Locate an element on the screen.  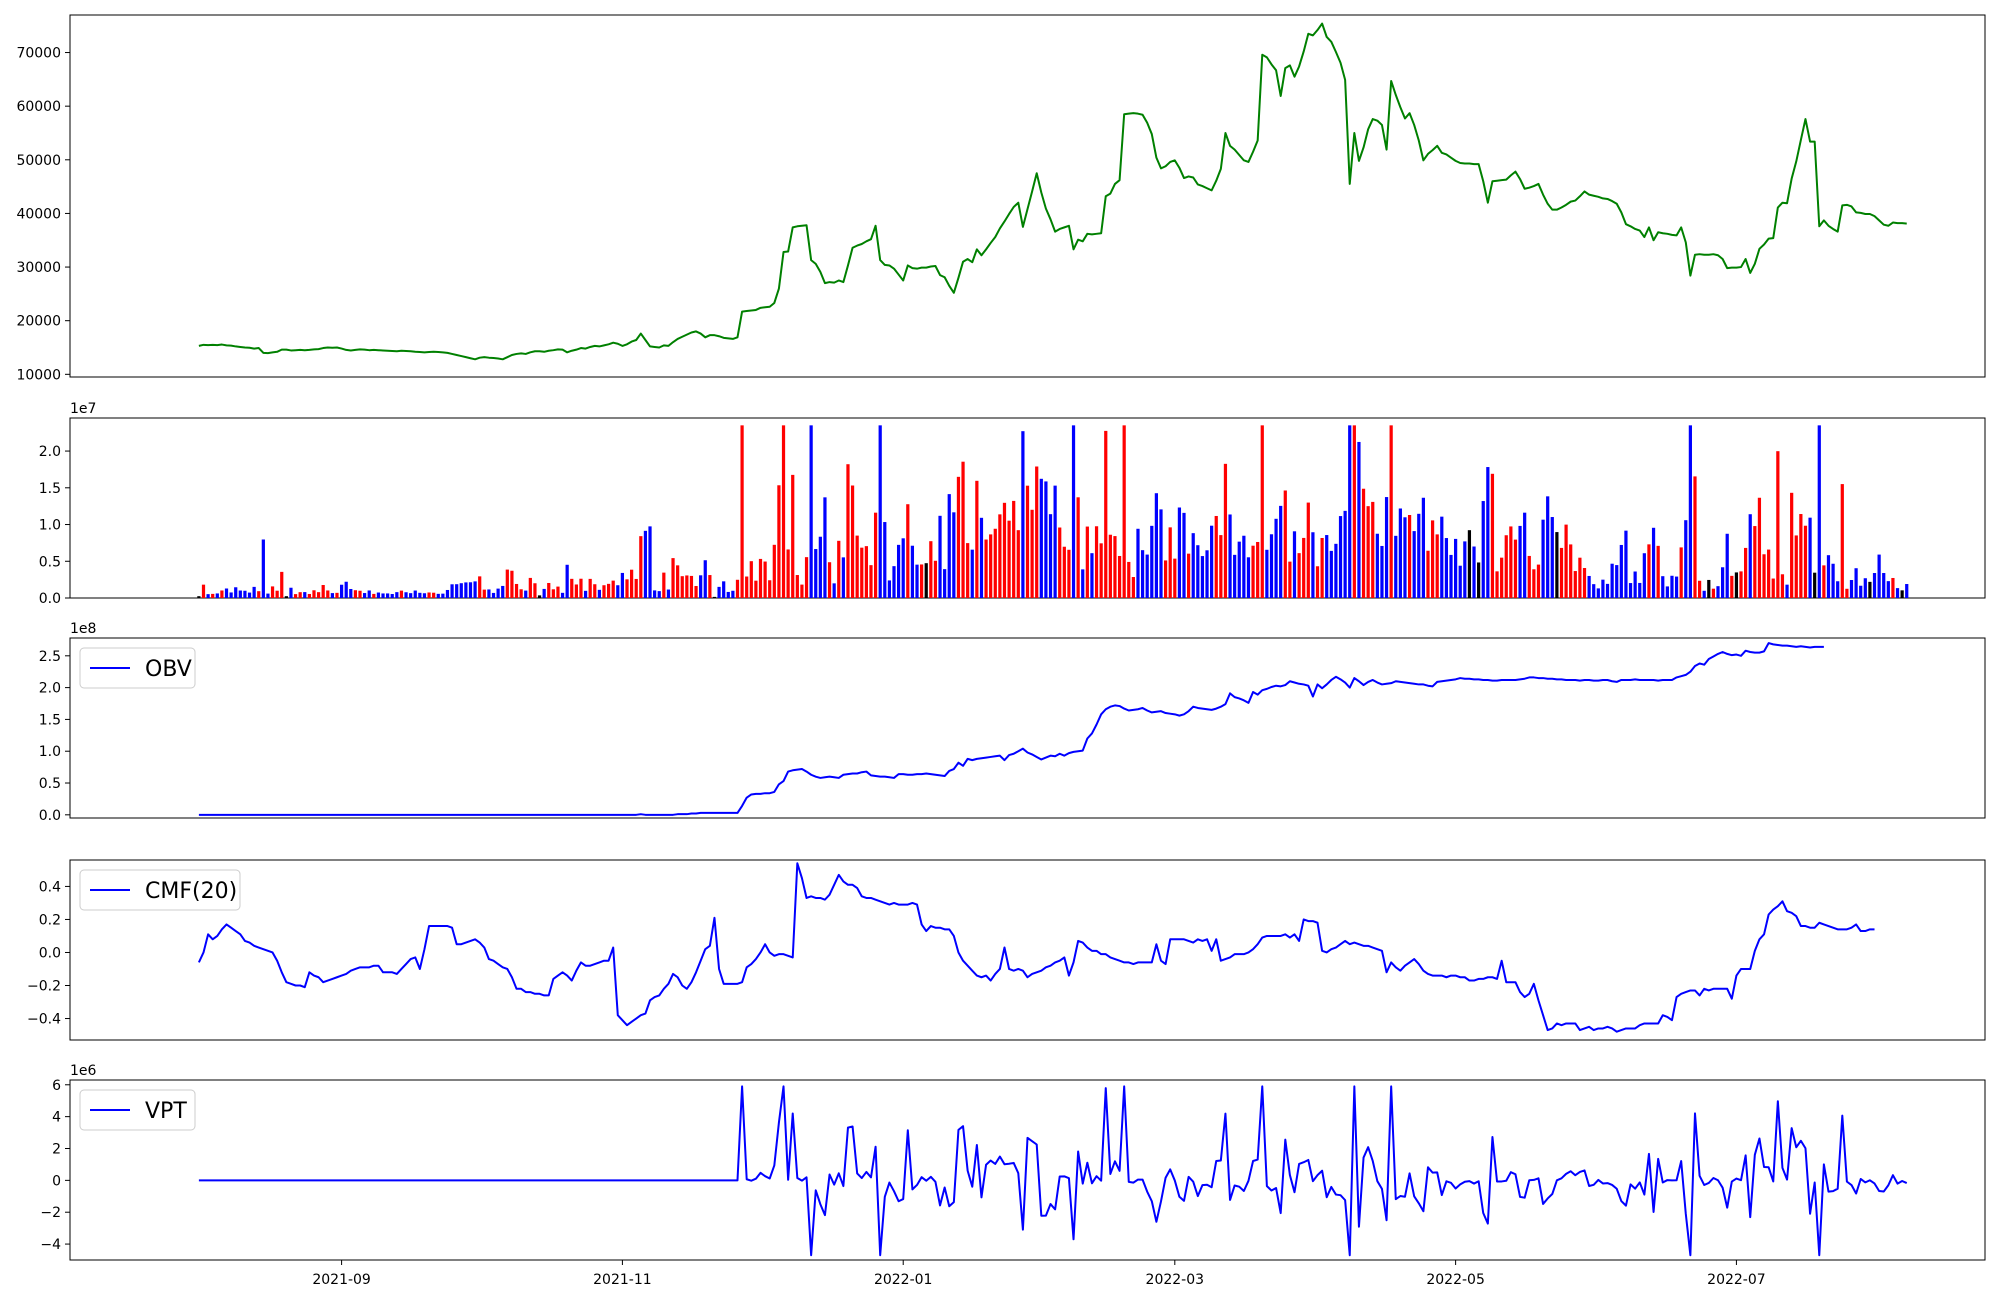
vpt-y-tick-label: −2 is located at coordinates (50, 1213).